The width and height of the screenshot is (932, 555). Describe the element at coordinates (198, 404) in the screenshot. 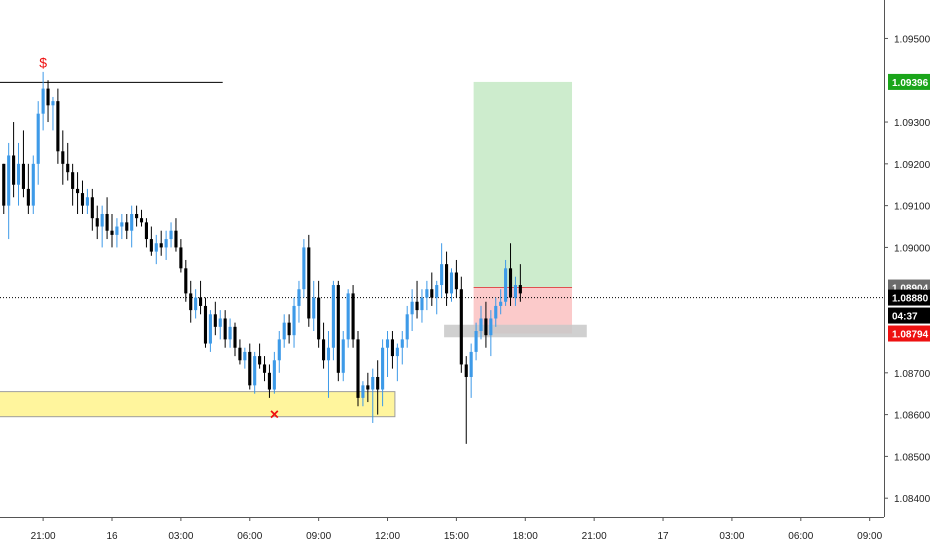

I see `demand-zone` at that location.